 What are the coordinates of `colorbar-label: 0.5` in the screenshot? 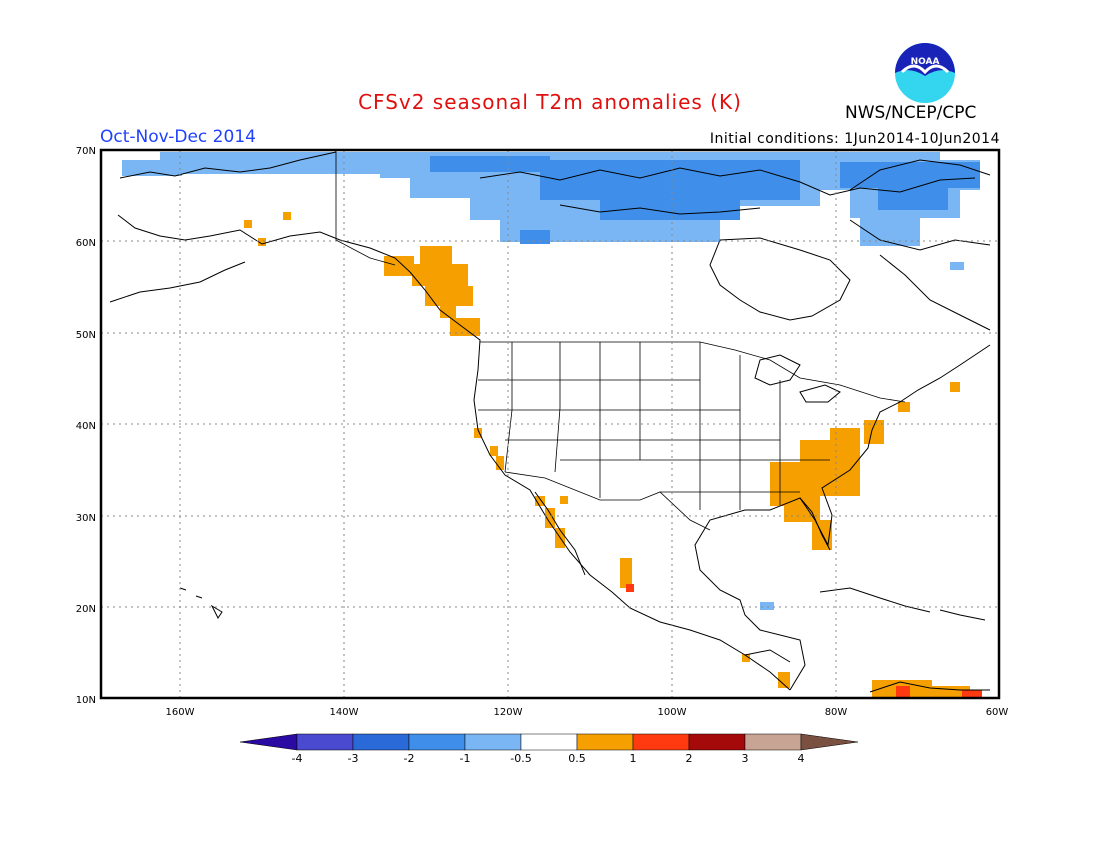 It's located at (577, 758).